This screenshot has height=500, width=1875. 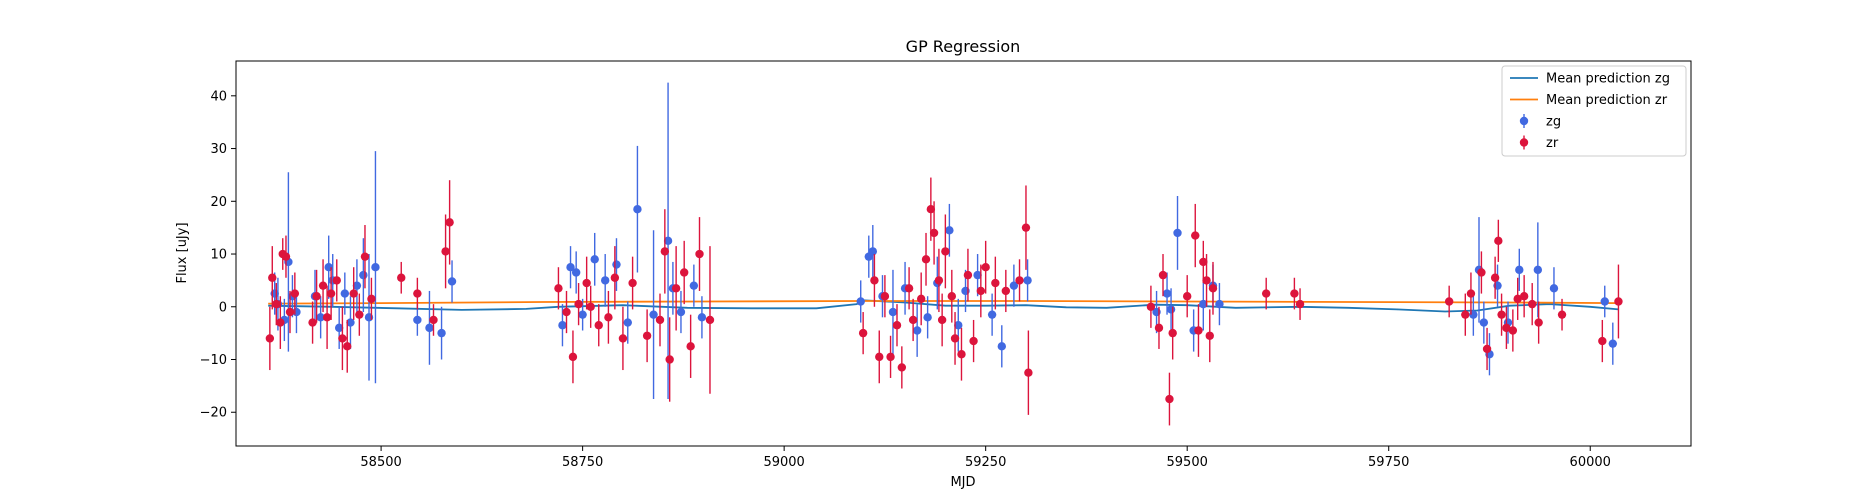 I want to click on legend-label: Mean prediction zg, so click(x=1608, y=79).